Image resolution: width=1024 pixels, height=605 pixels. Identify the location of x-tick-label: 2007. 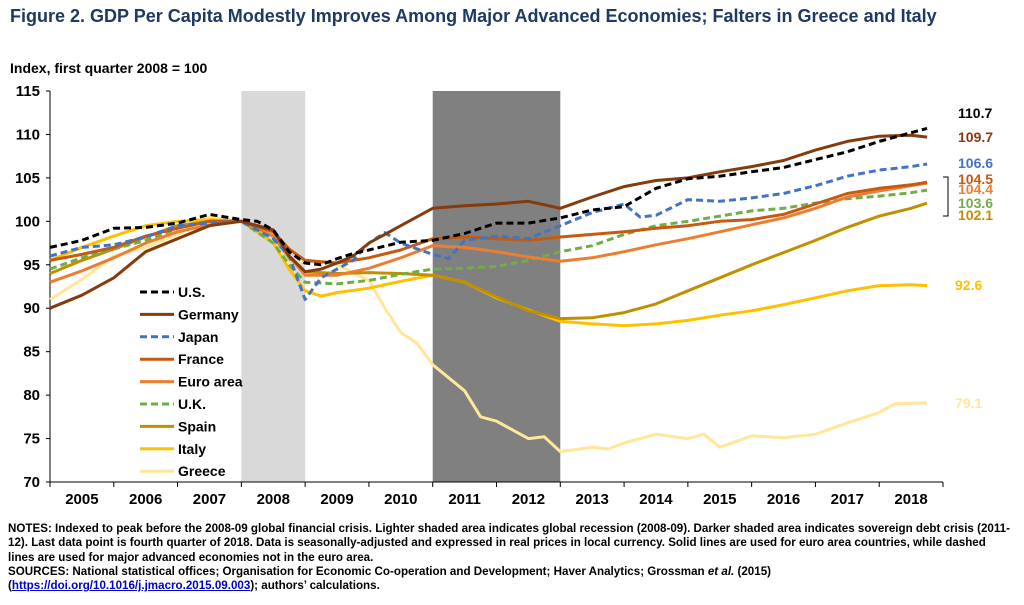
(209, 499).